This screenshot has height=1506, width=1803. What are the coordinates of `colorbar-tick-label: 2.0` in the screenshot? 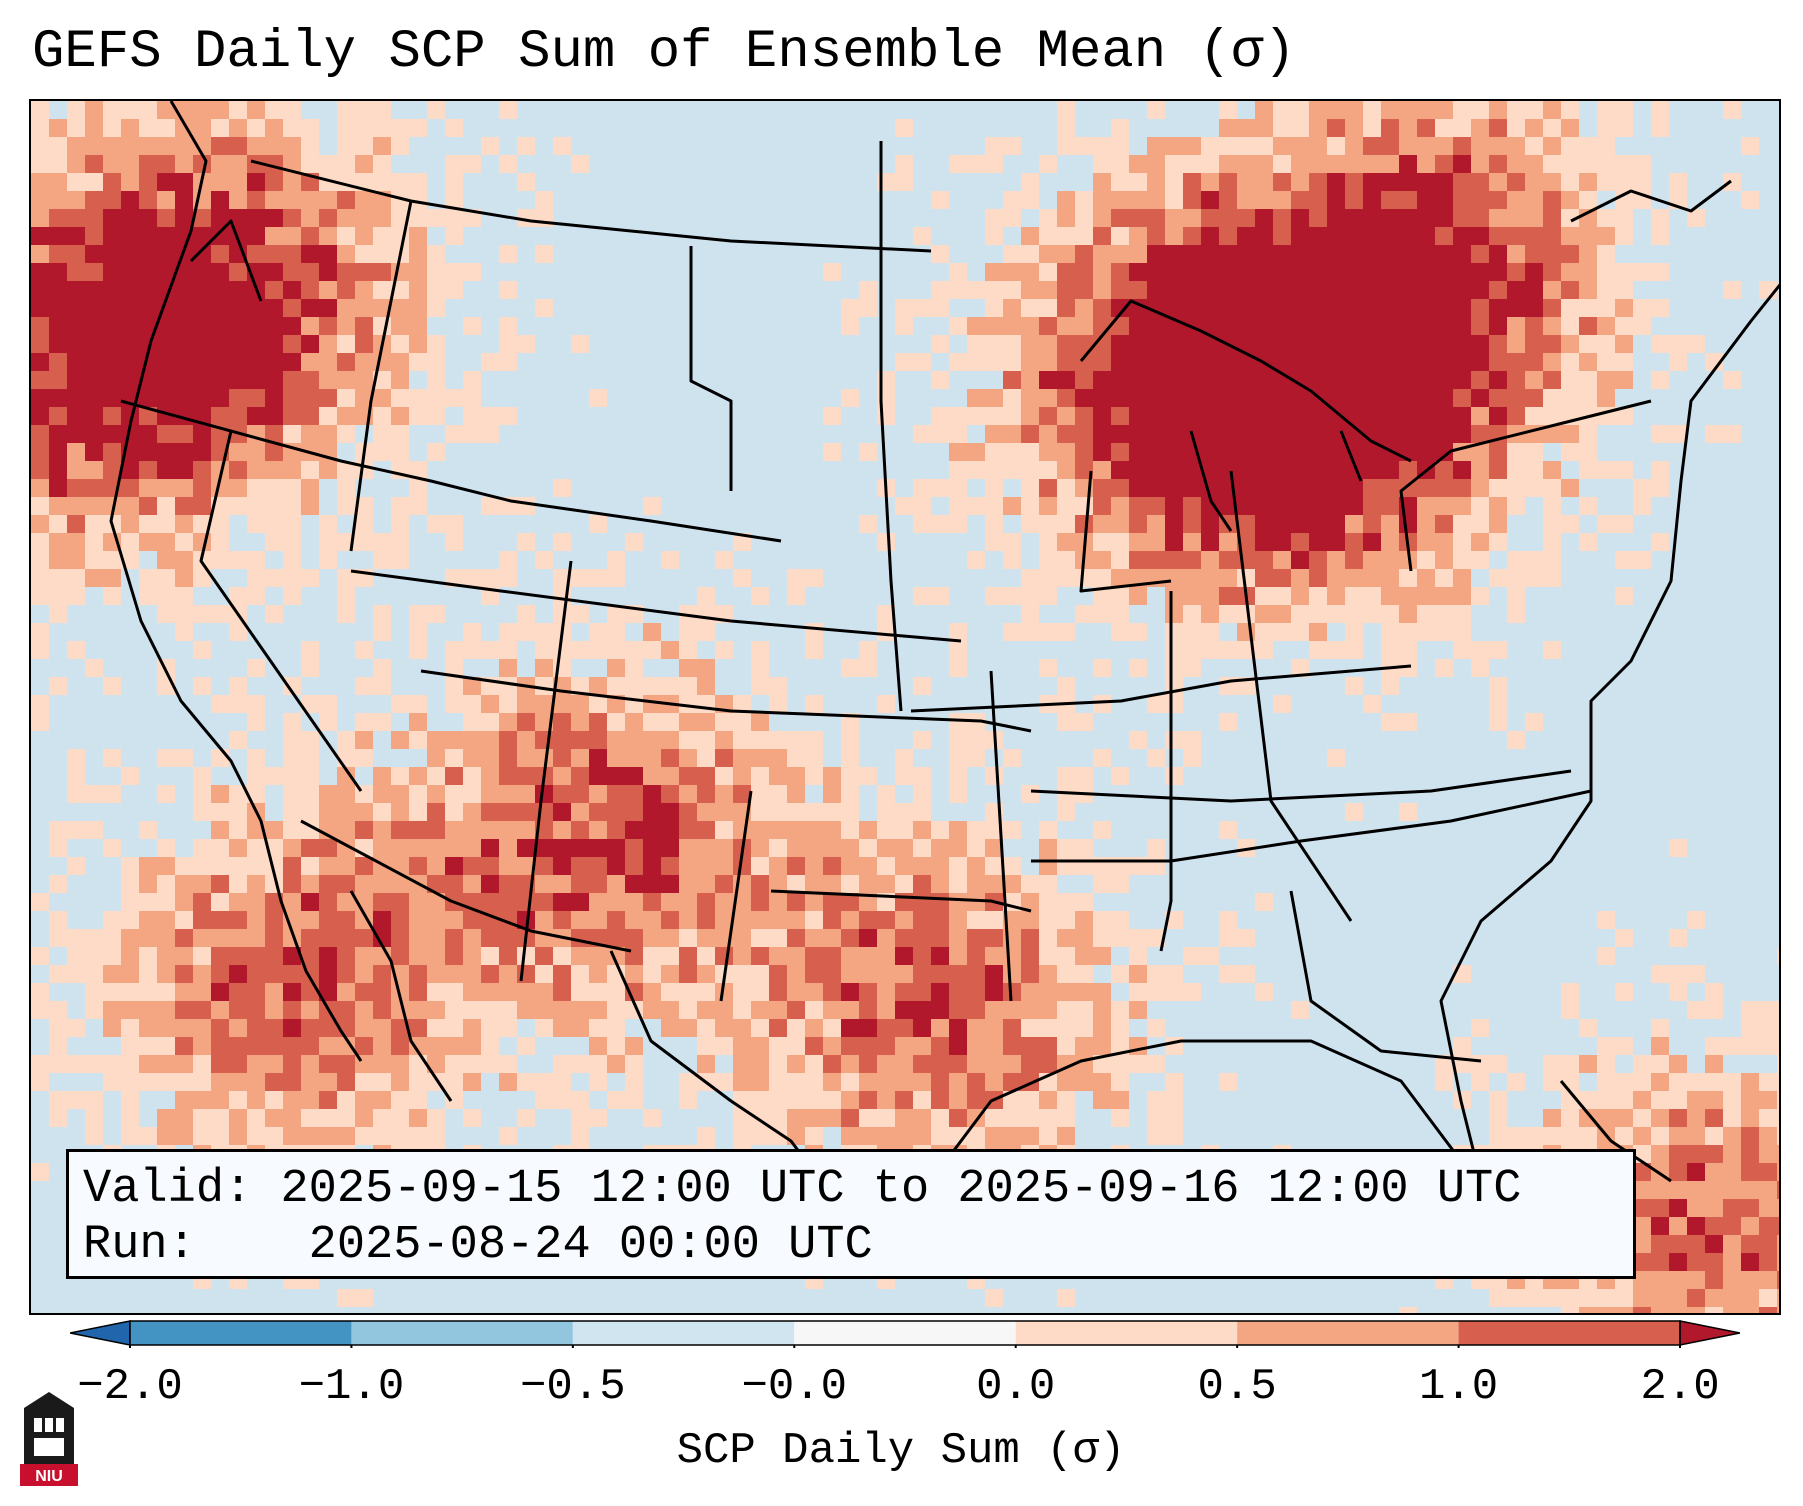 It's located at (1680, 1387).